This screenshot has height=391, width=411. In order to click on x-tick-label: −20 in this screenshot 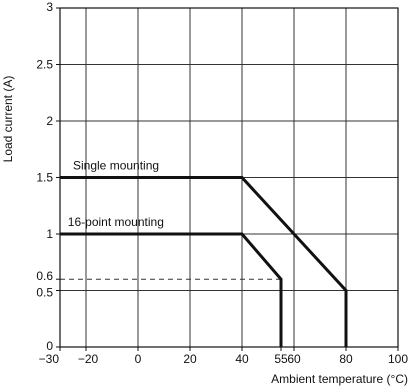, I will do `click(88, 359)`.